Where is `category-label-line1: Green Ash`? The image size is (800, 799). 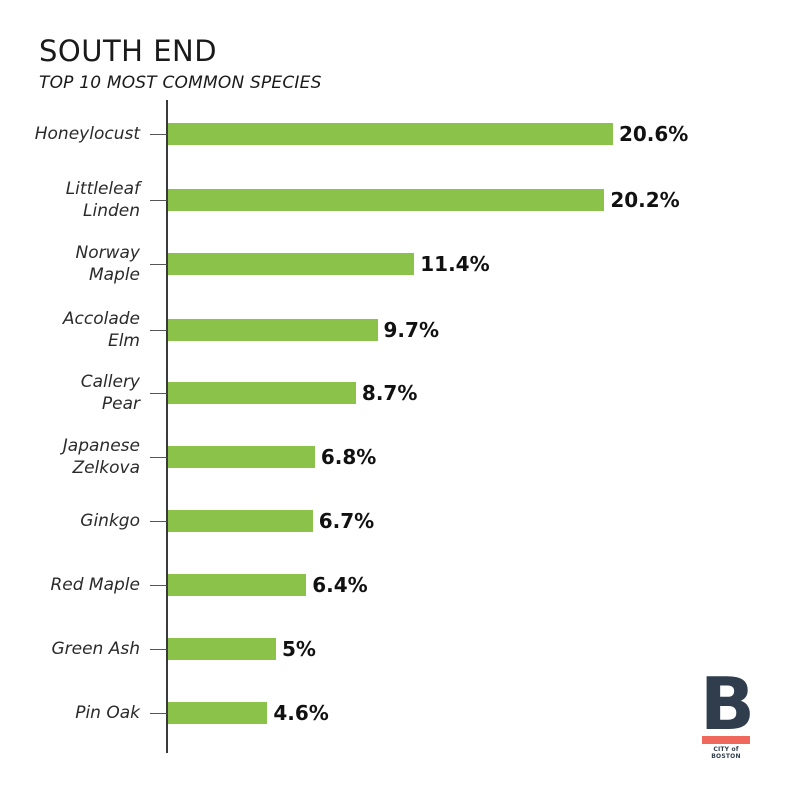
category-label-line1: Green Ash is located at coordinates (95, 649).